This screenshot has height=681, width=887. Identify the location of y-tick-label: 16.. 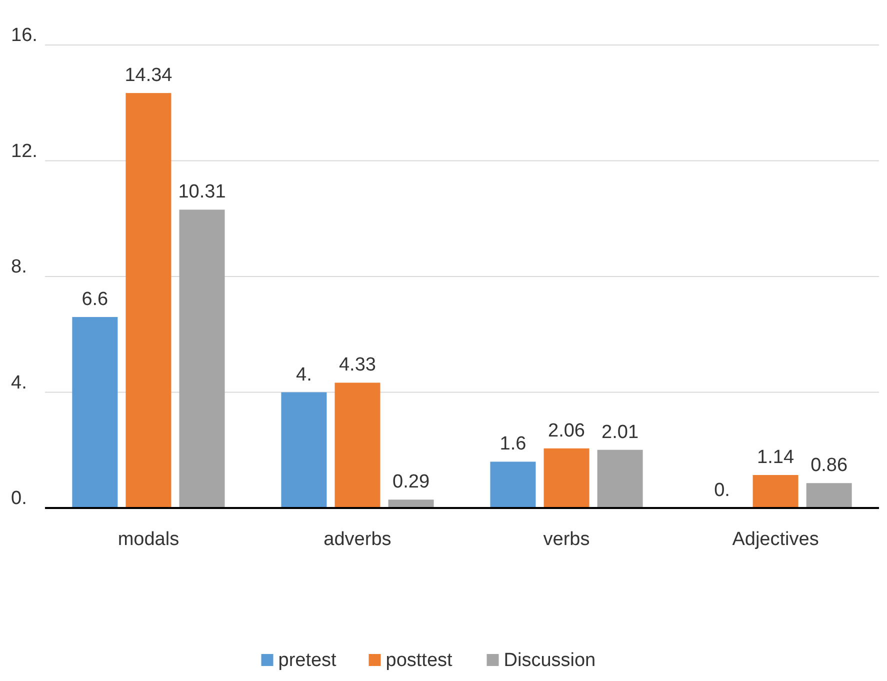
(24, 35).